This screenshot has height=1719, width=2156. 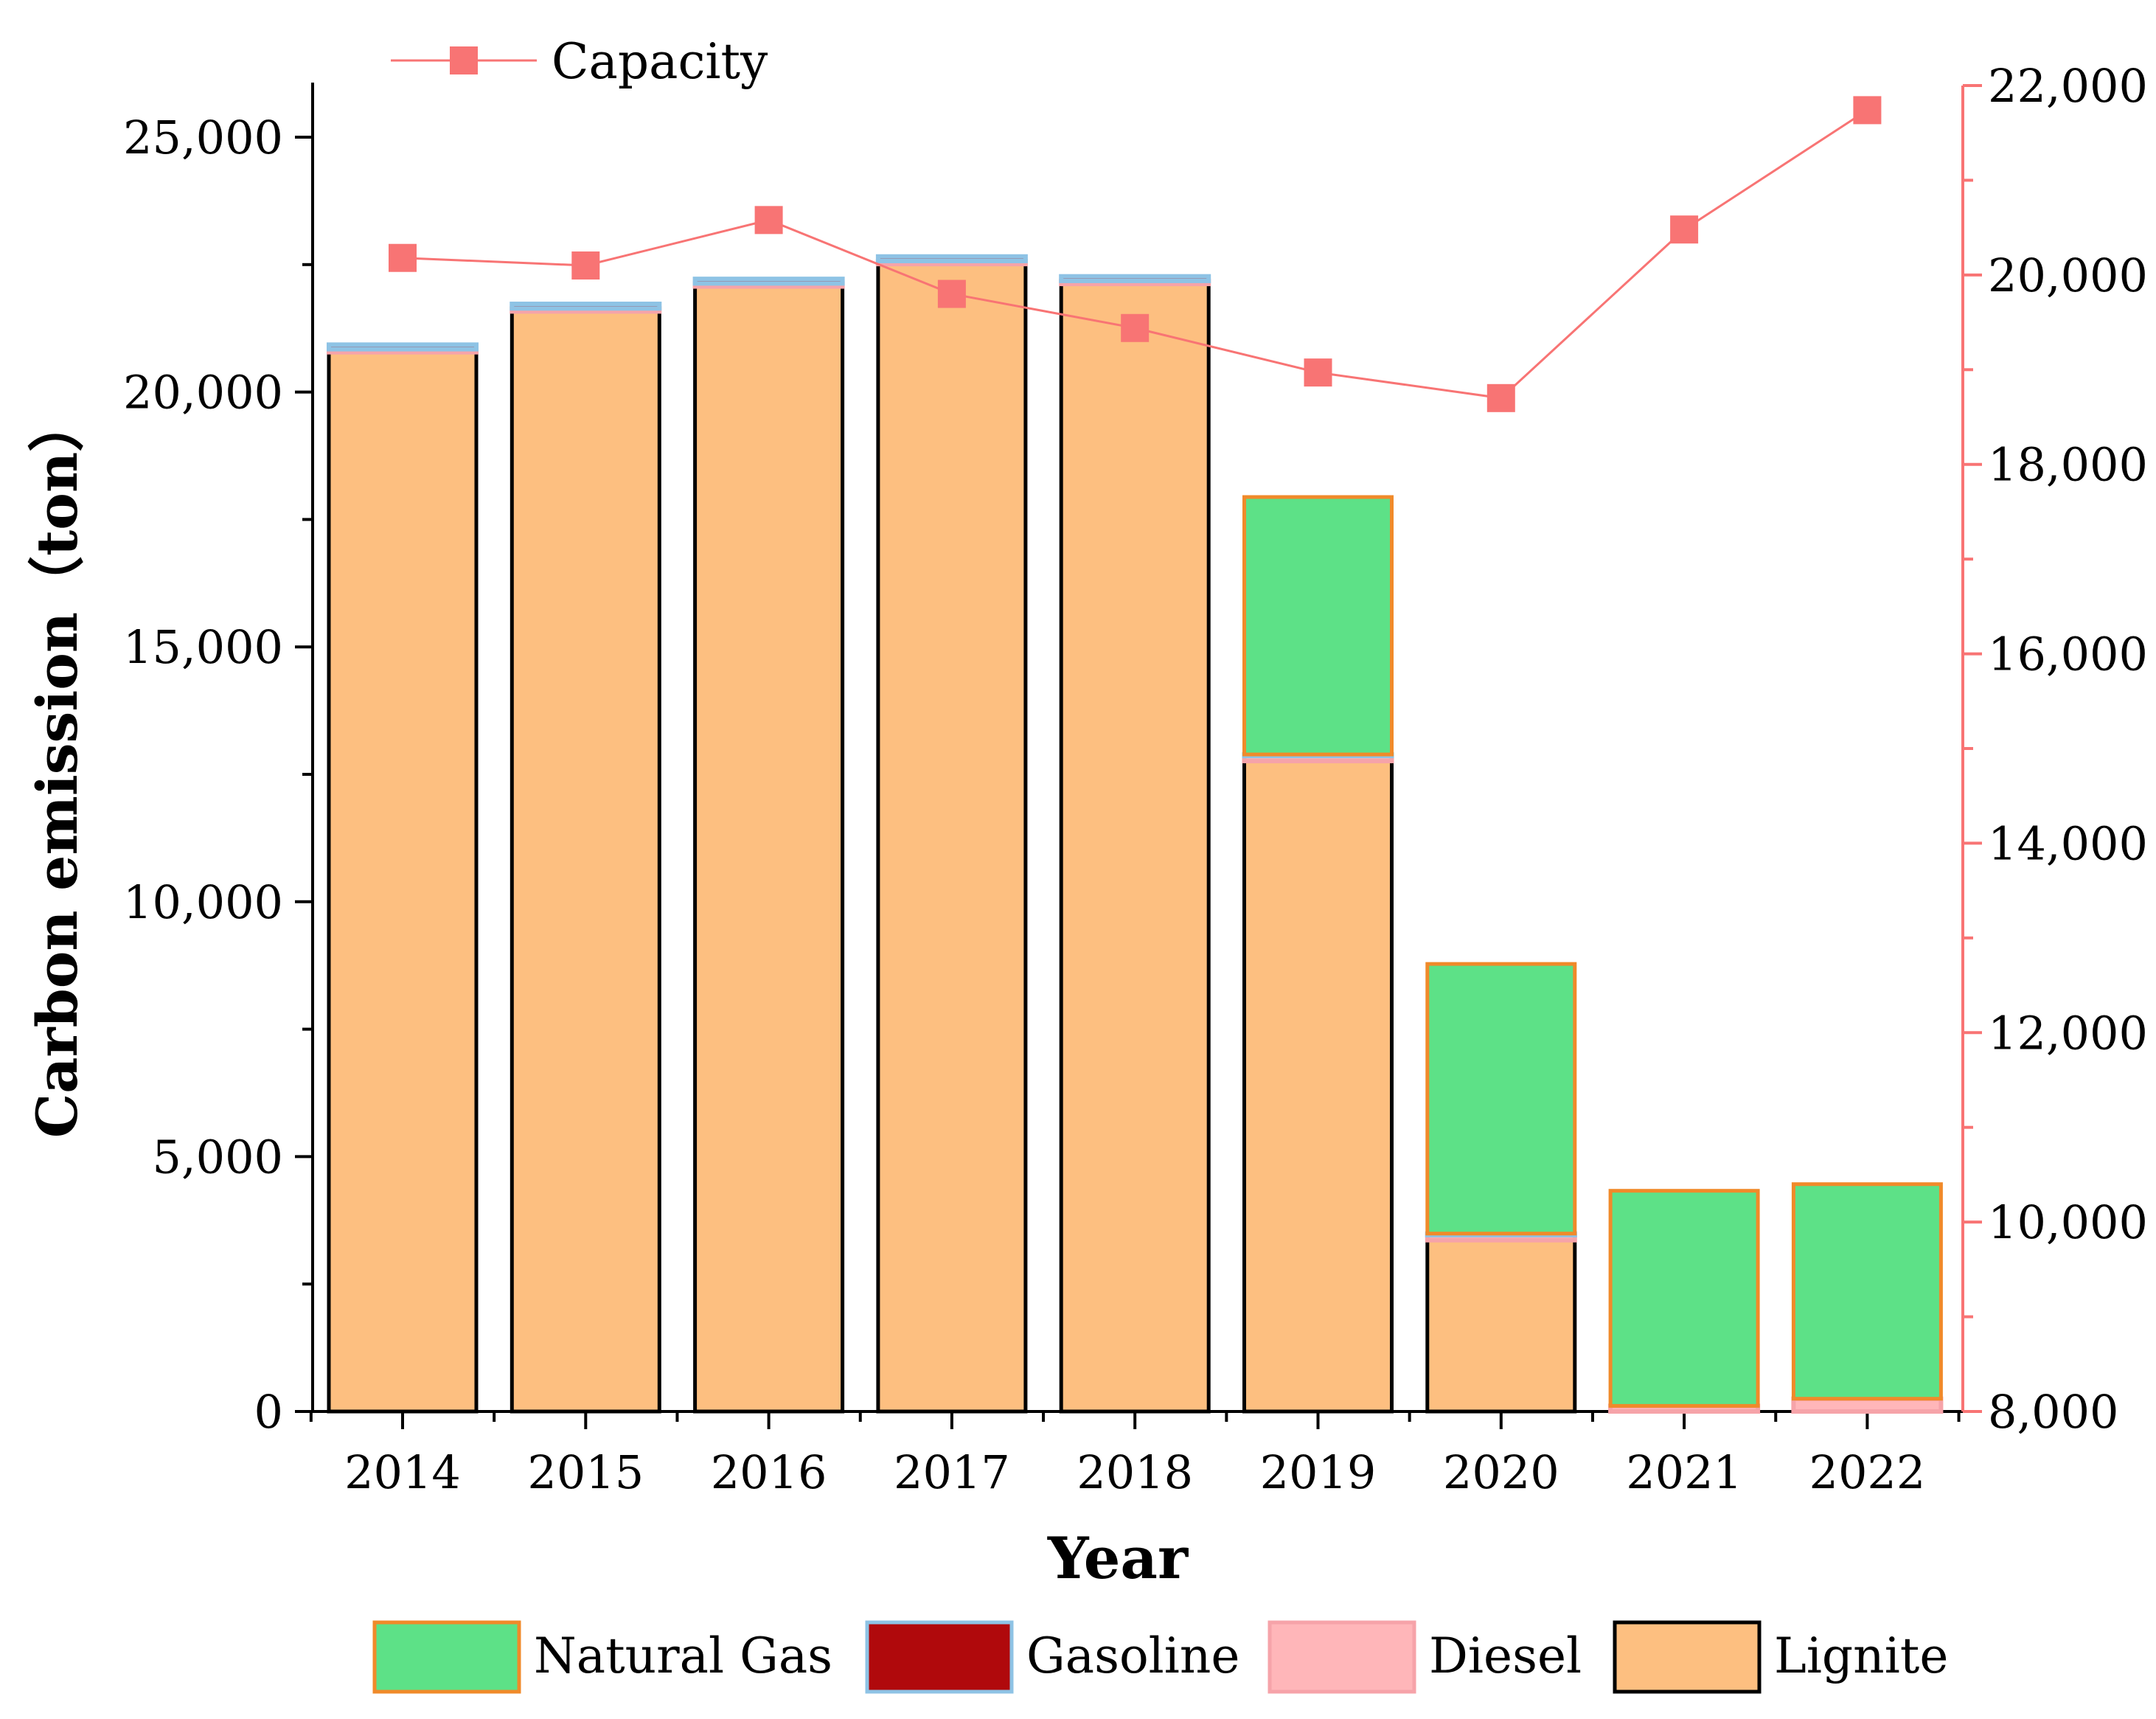 What do you see at coordinates (1341, 1657) in the screenshot?
I see `legend-swatch-diesel` at bounding box center [1341, 1657].